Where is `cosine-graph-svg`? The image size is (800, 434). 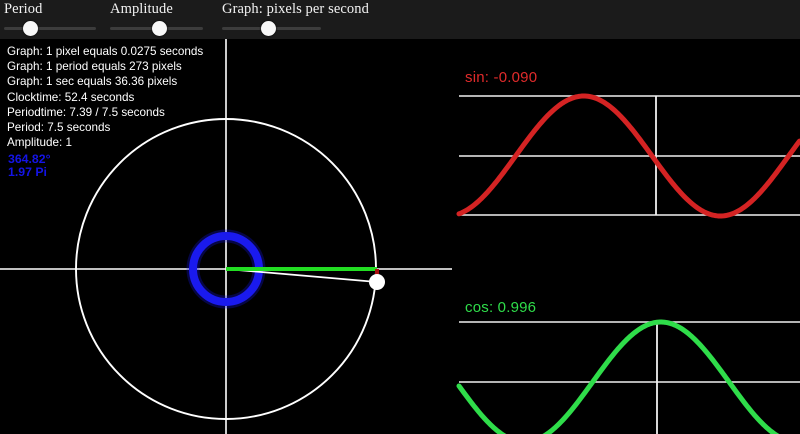
cosine-graph-svg is located at coordinates (628, 376).